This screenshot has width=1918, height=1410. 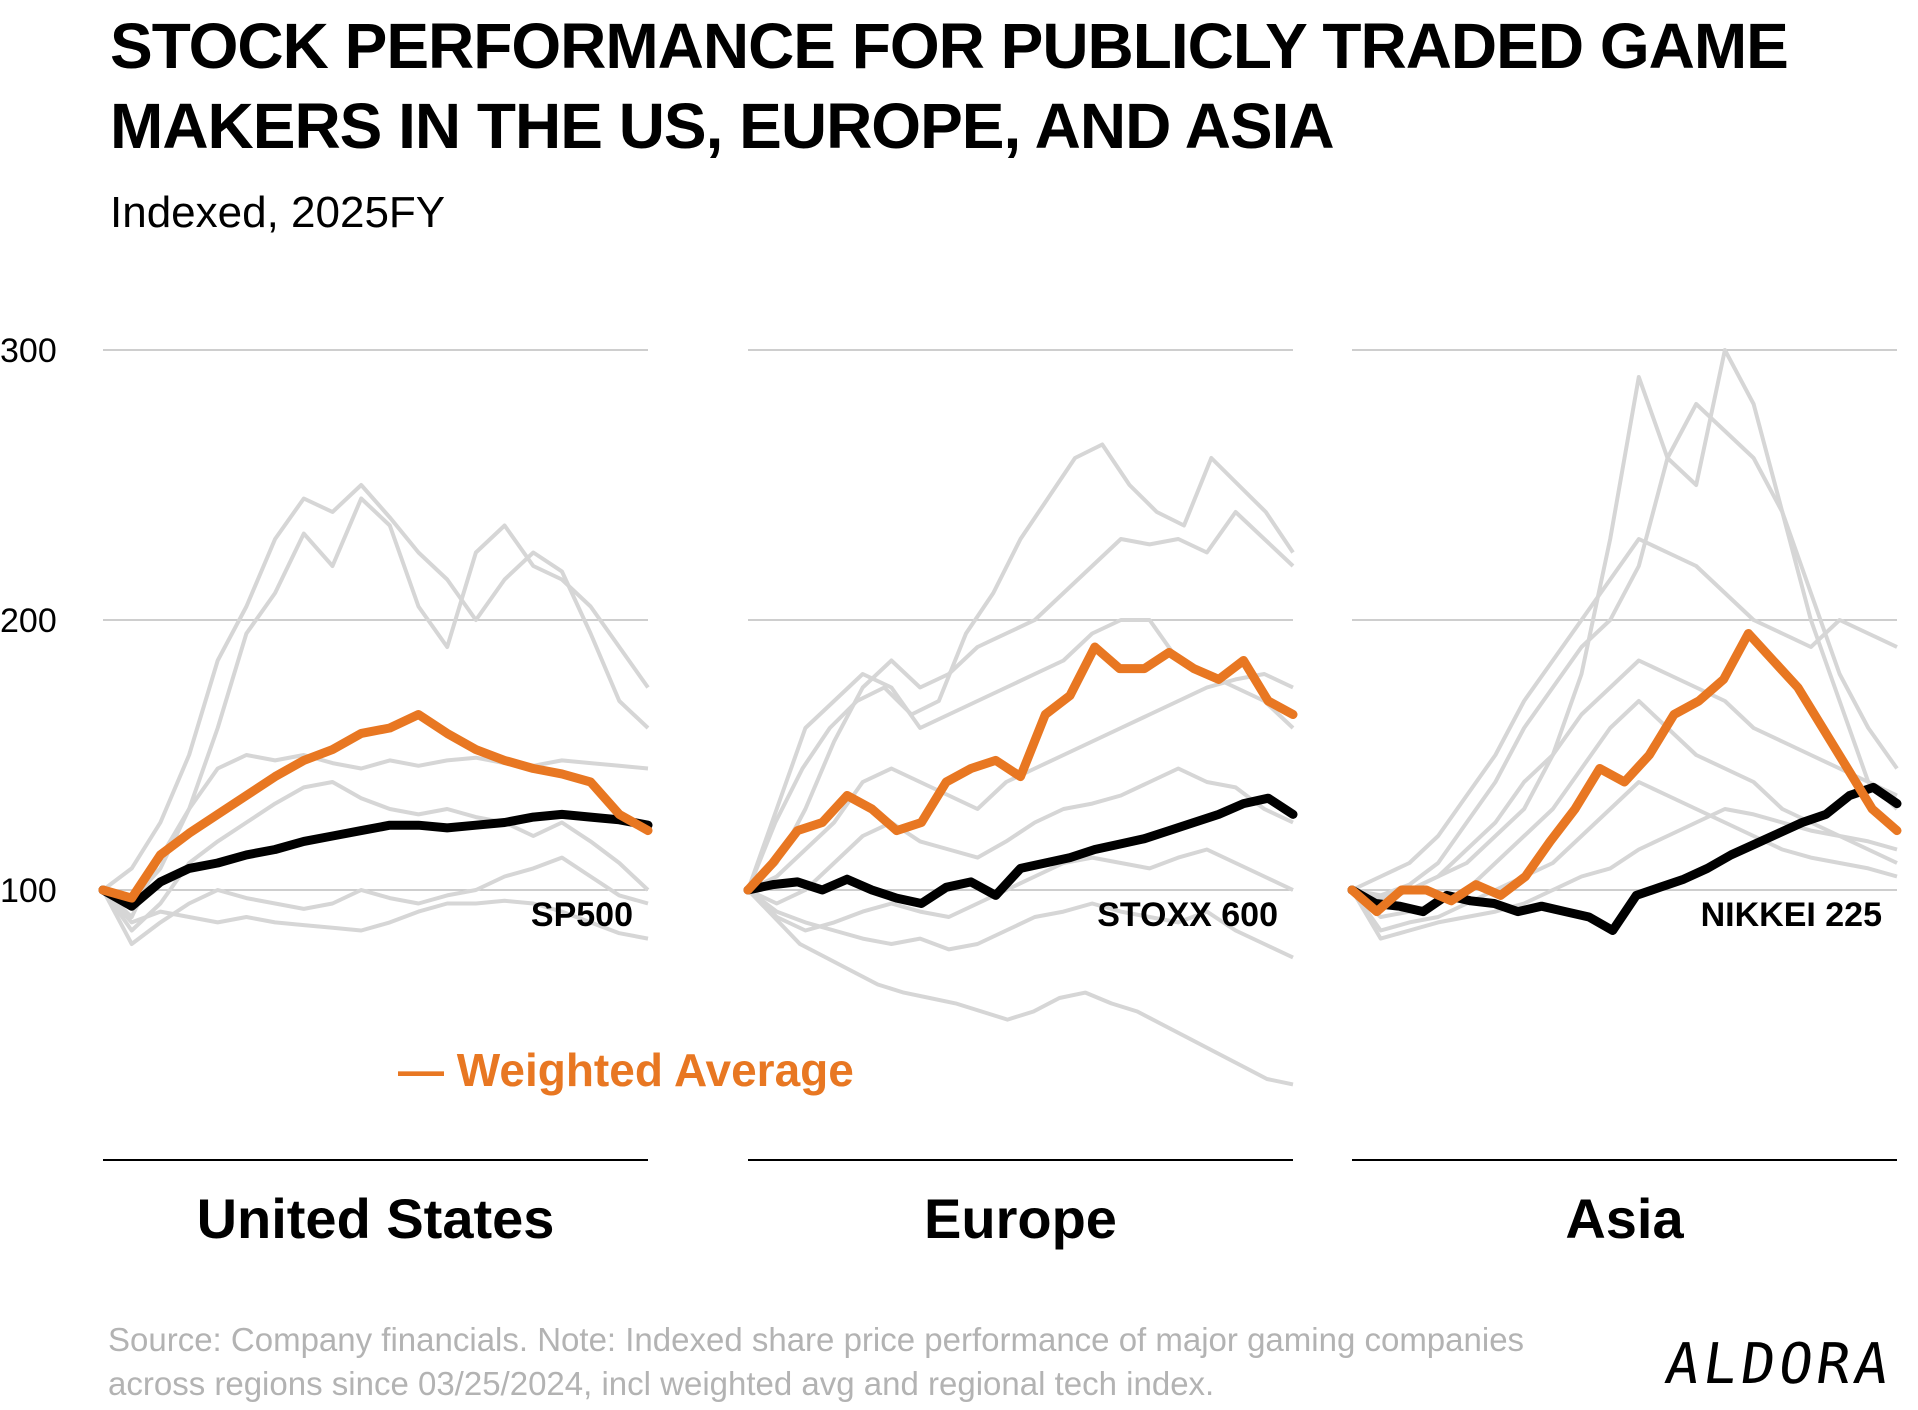 I want to click on weighted-average-line-united-states, so click(x=375, y=806).